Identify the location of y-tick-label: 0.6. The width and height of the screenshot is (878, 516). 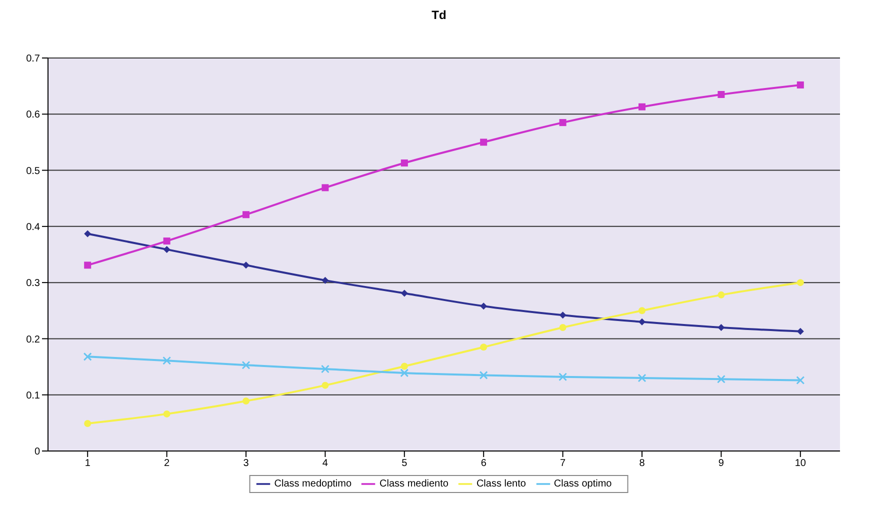
(33, 115).